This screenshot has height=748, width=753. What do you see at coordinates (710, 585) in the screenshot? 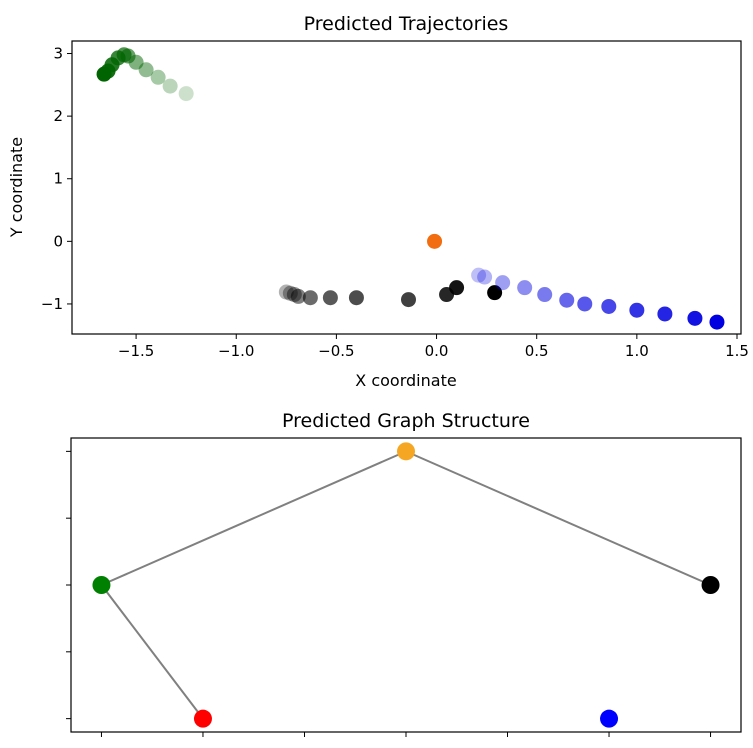
I see `graph-node-black` at bounding box center [710, 585].